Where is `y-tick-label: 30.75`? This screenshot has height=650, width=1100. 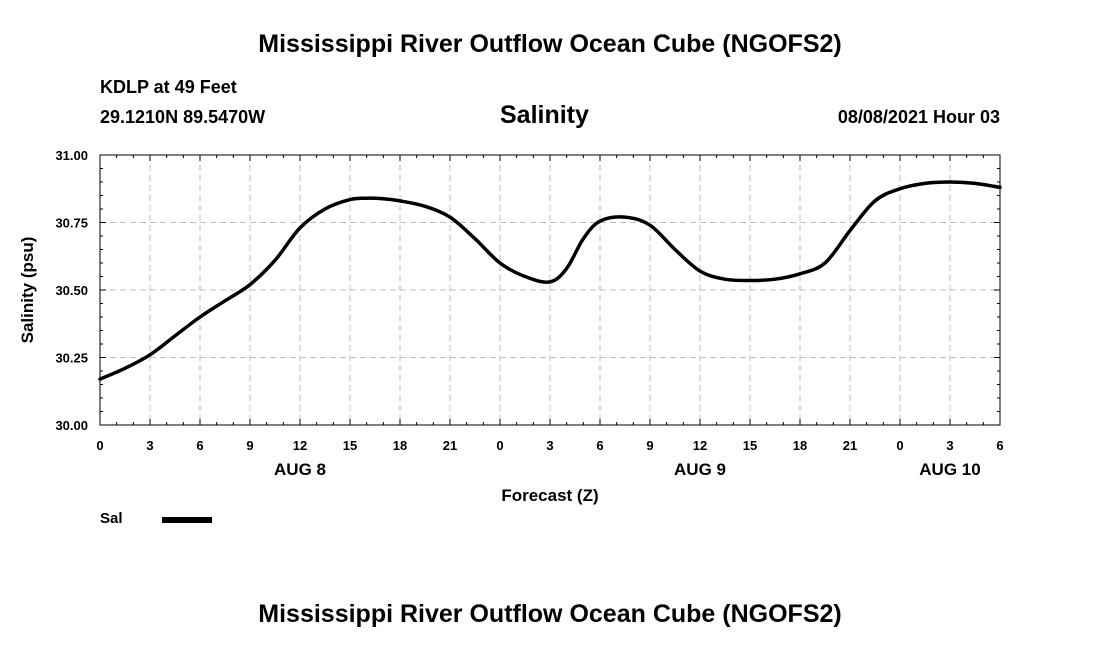
y-tick-label: 30.75 is located at coordinates (71, 223).